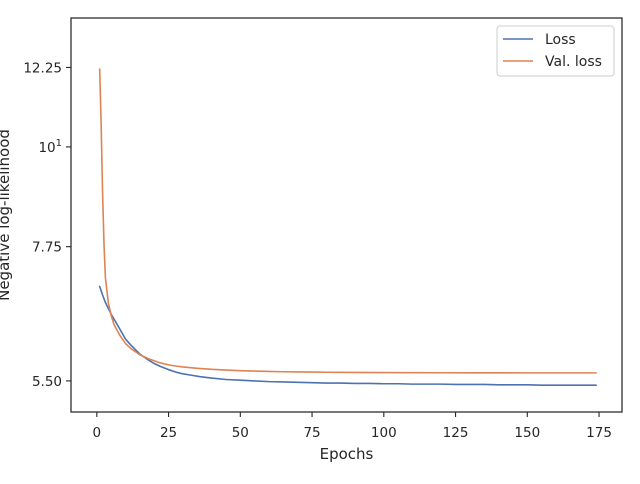 This screenshot has width=640, height=484. Describe the element at coordinates (560, 40) in the screenshot. I see `legend-label: Loss` at that location.